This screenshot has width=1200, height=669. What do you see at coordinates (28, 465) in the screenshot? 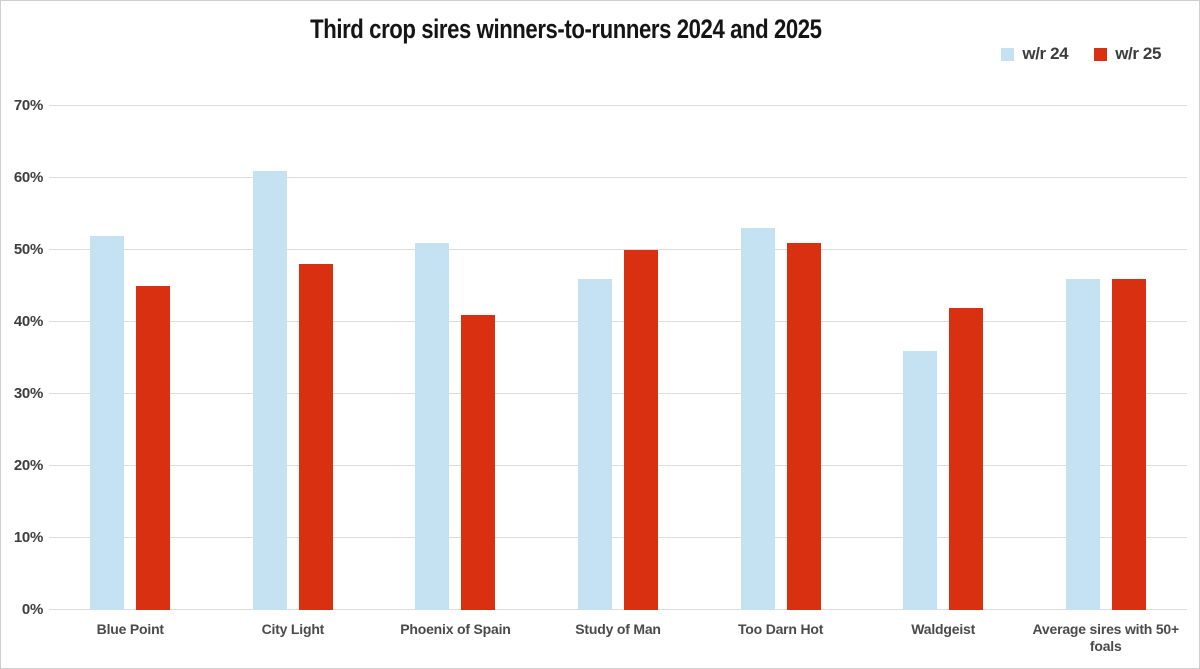
I see `y-axis-tick-label: 20%` at bounding box center [28, 465].